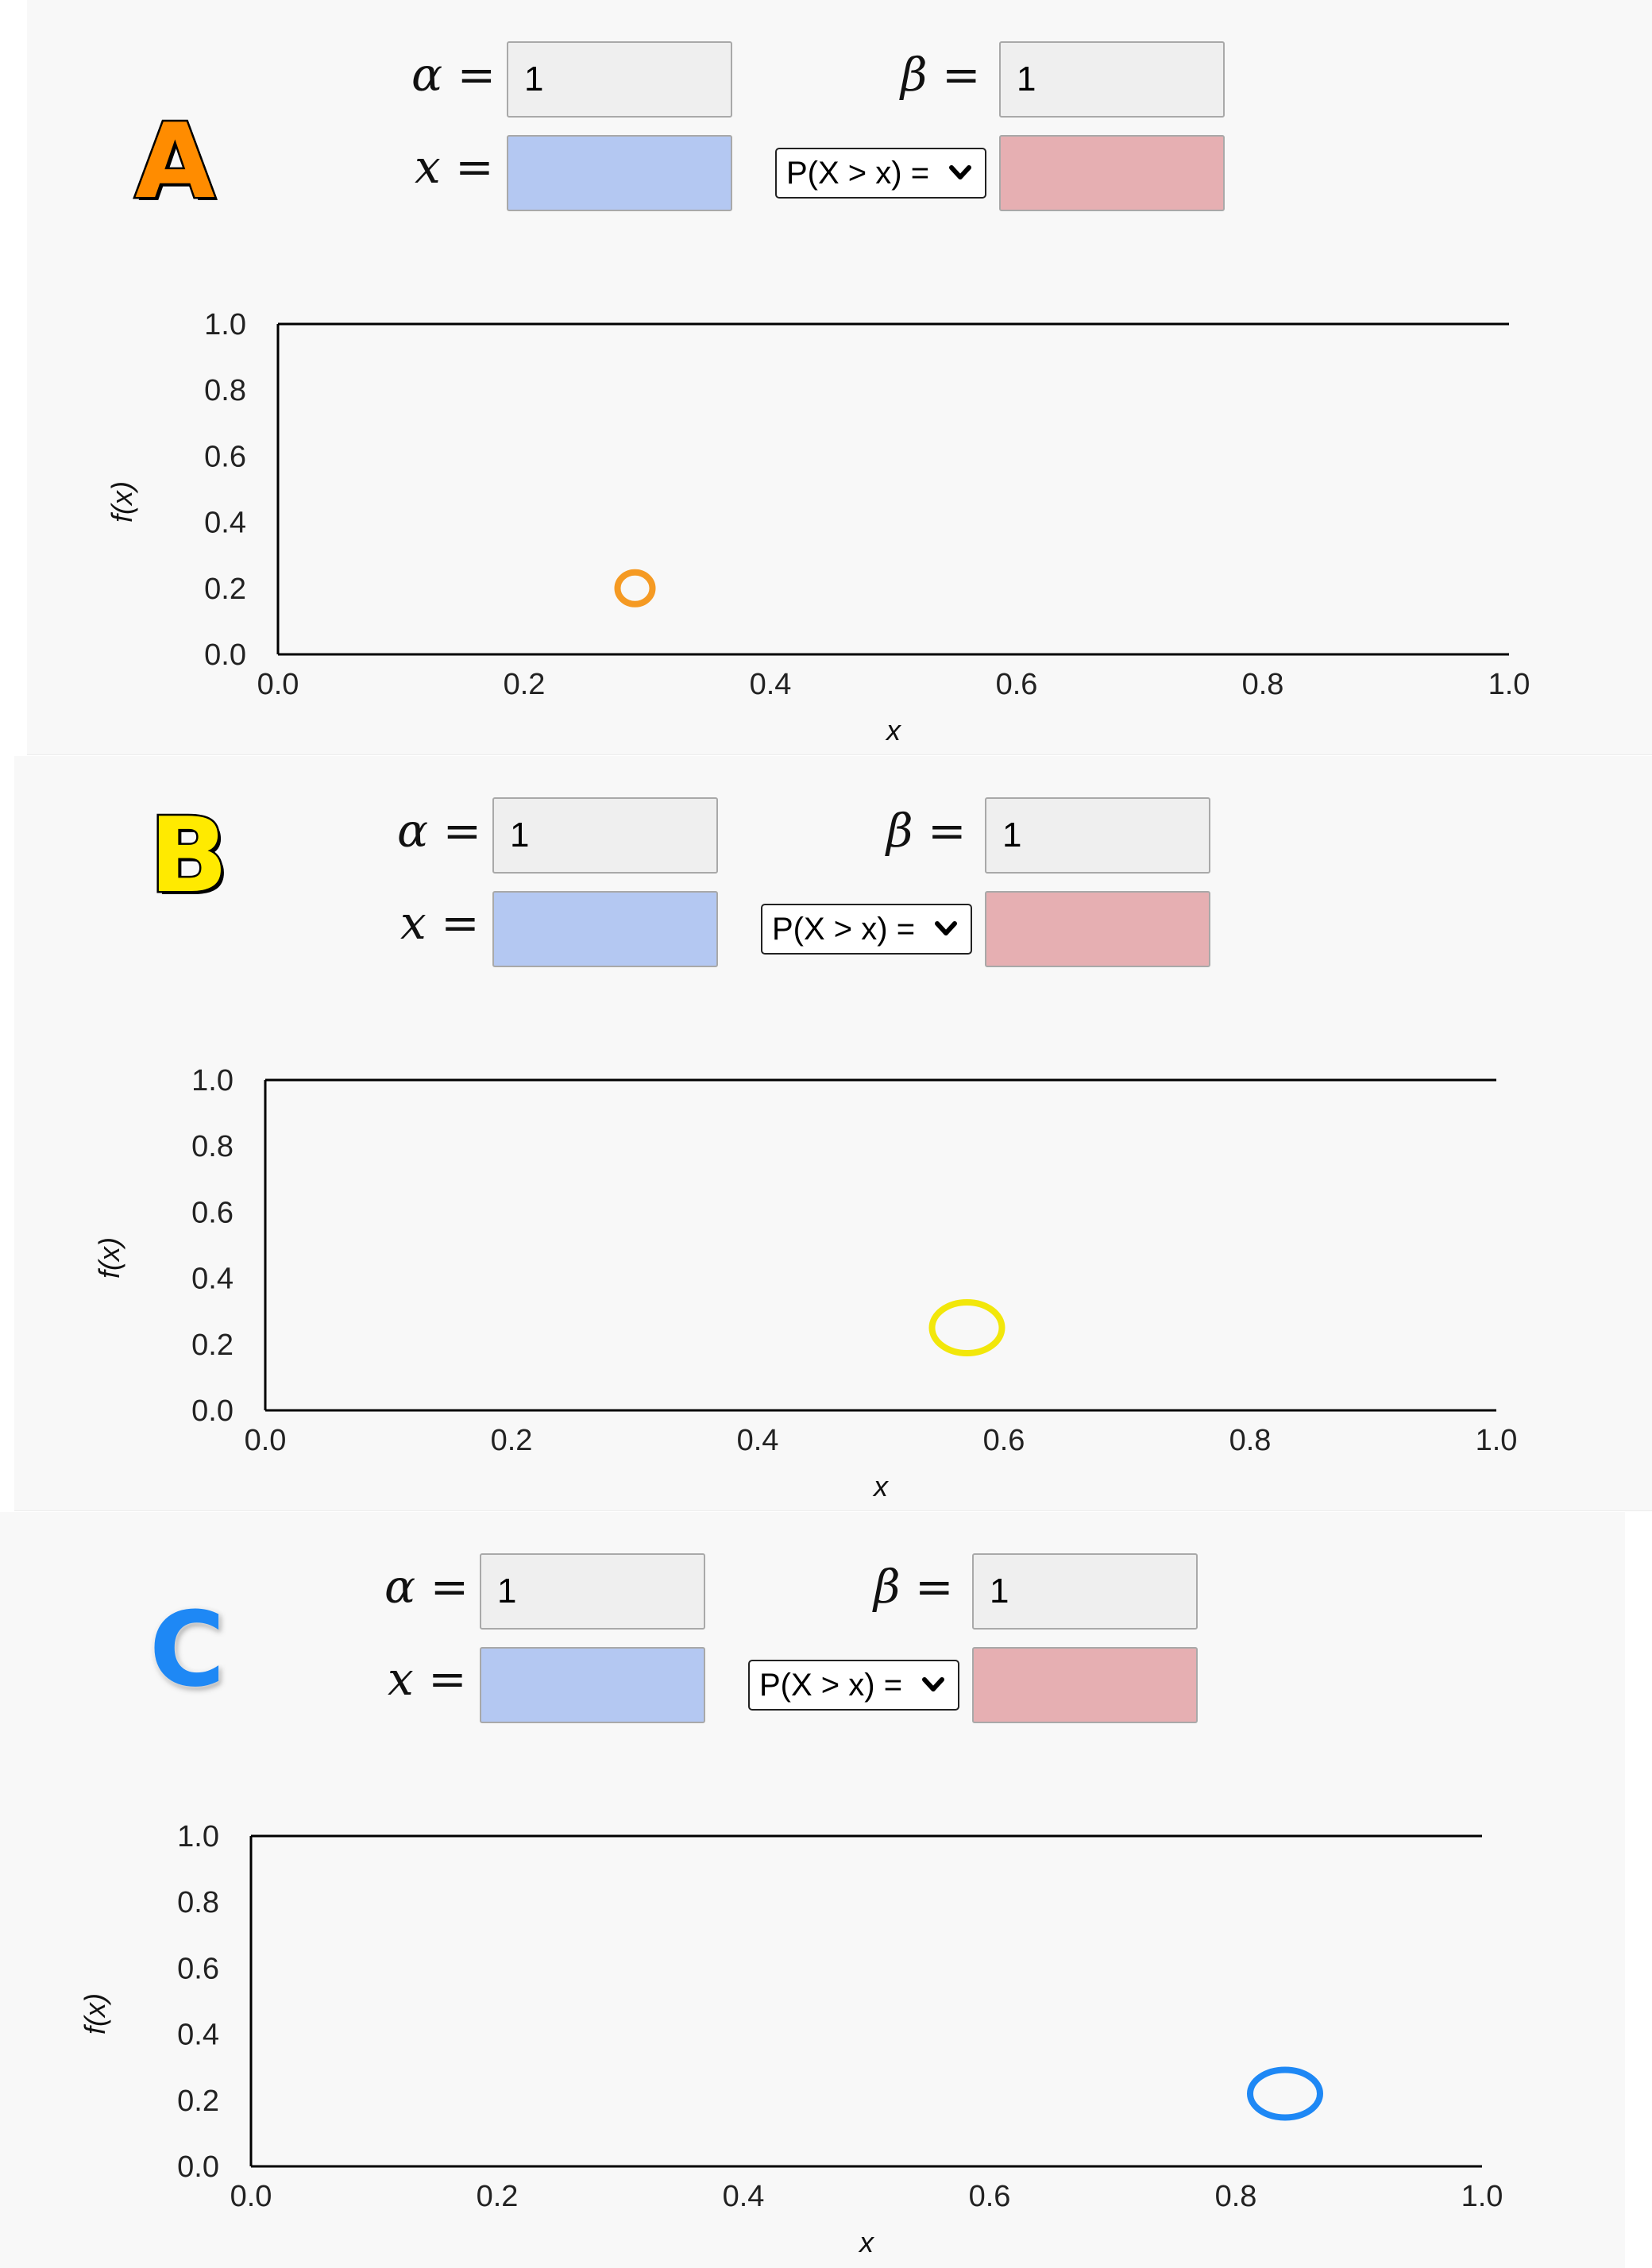  What do you see at coordinates (187, 1649) in the screenshot?
I see `panel-badge: C` at bounding box center [187, 1649].